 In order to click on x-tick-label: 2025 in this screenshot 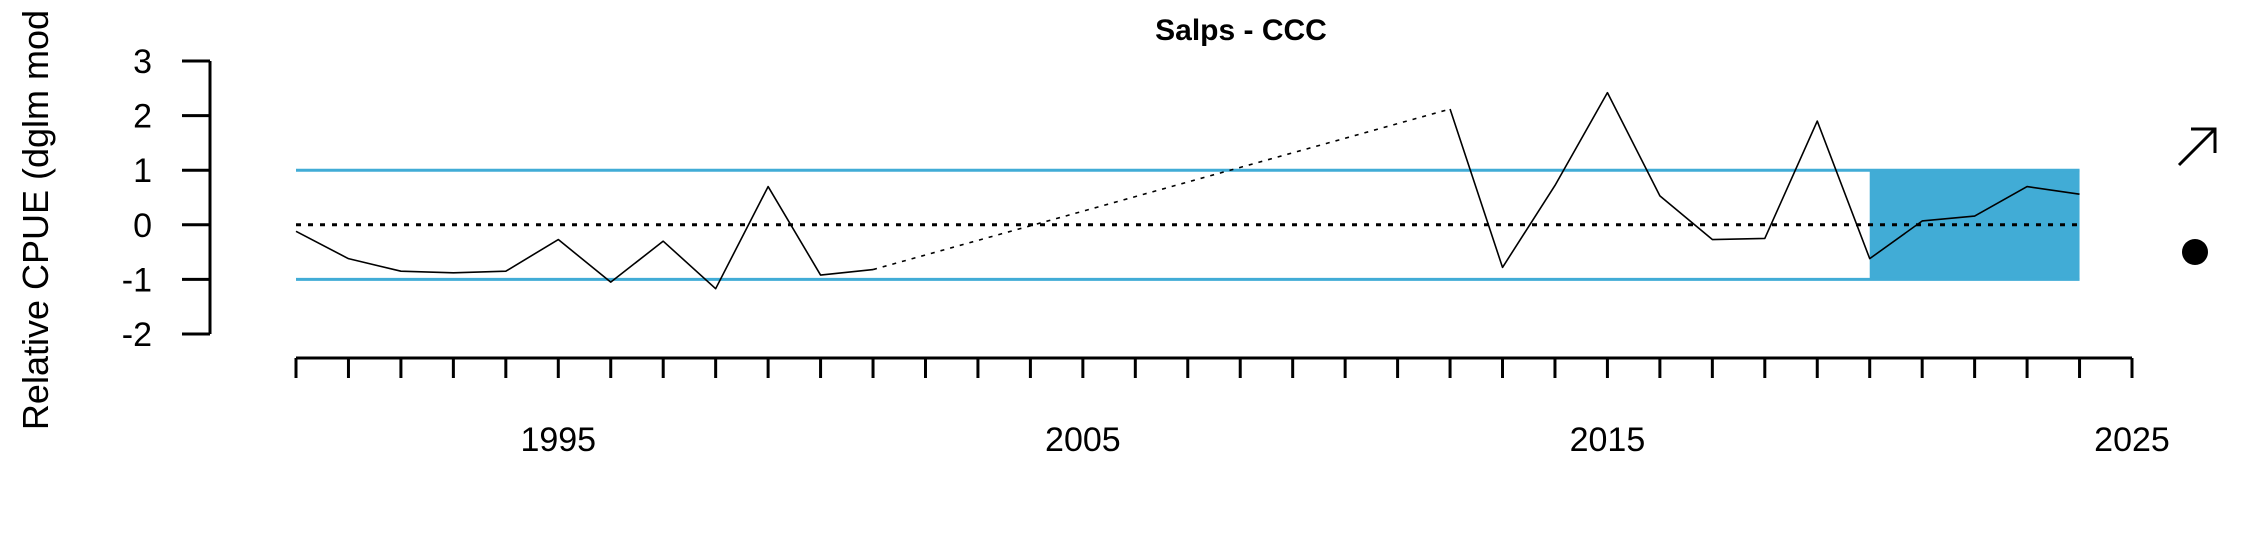, I will do `click(2132, 440)`.